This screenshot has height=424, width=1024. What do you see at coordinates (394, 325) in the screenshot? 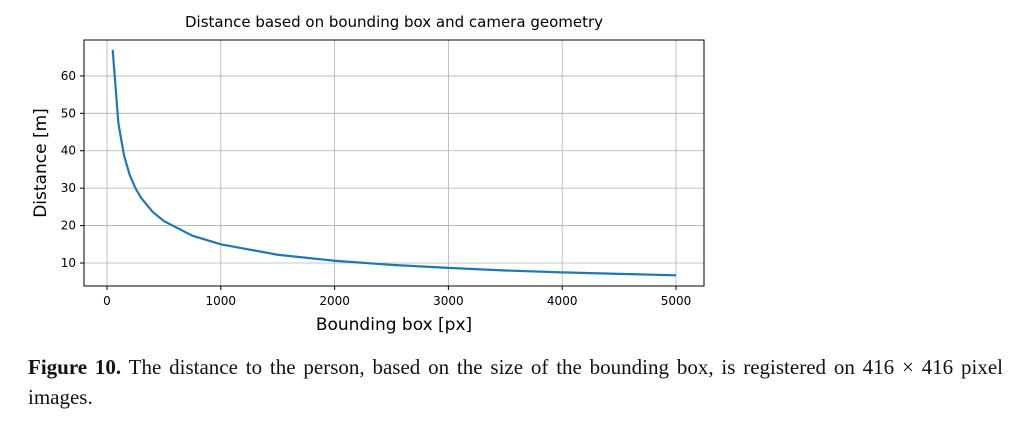
I see `x-axis-label: Bounding box [px]` at bounding box center [394, 325].